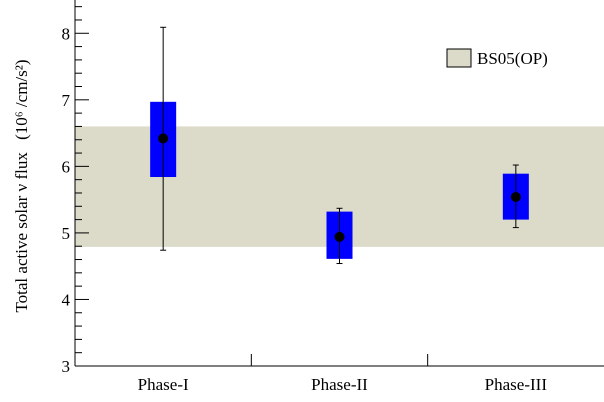  I want to click on data-point-phase-ii, so click(339, 236).